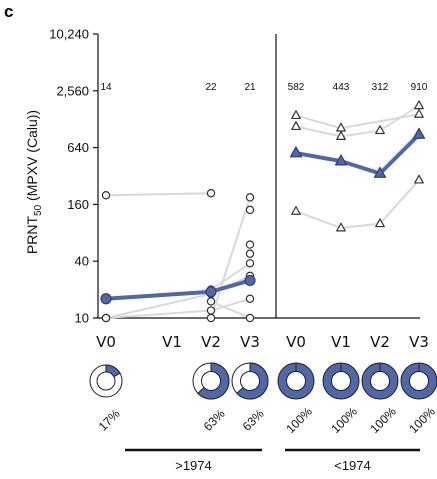 This screenshot has width=437, height=479. Describe the element at coordinates (78, 147) in the screenshot. I see `y-tick-label: 640` at that location.